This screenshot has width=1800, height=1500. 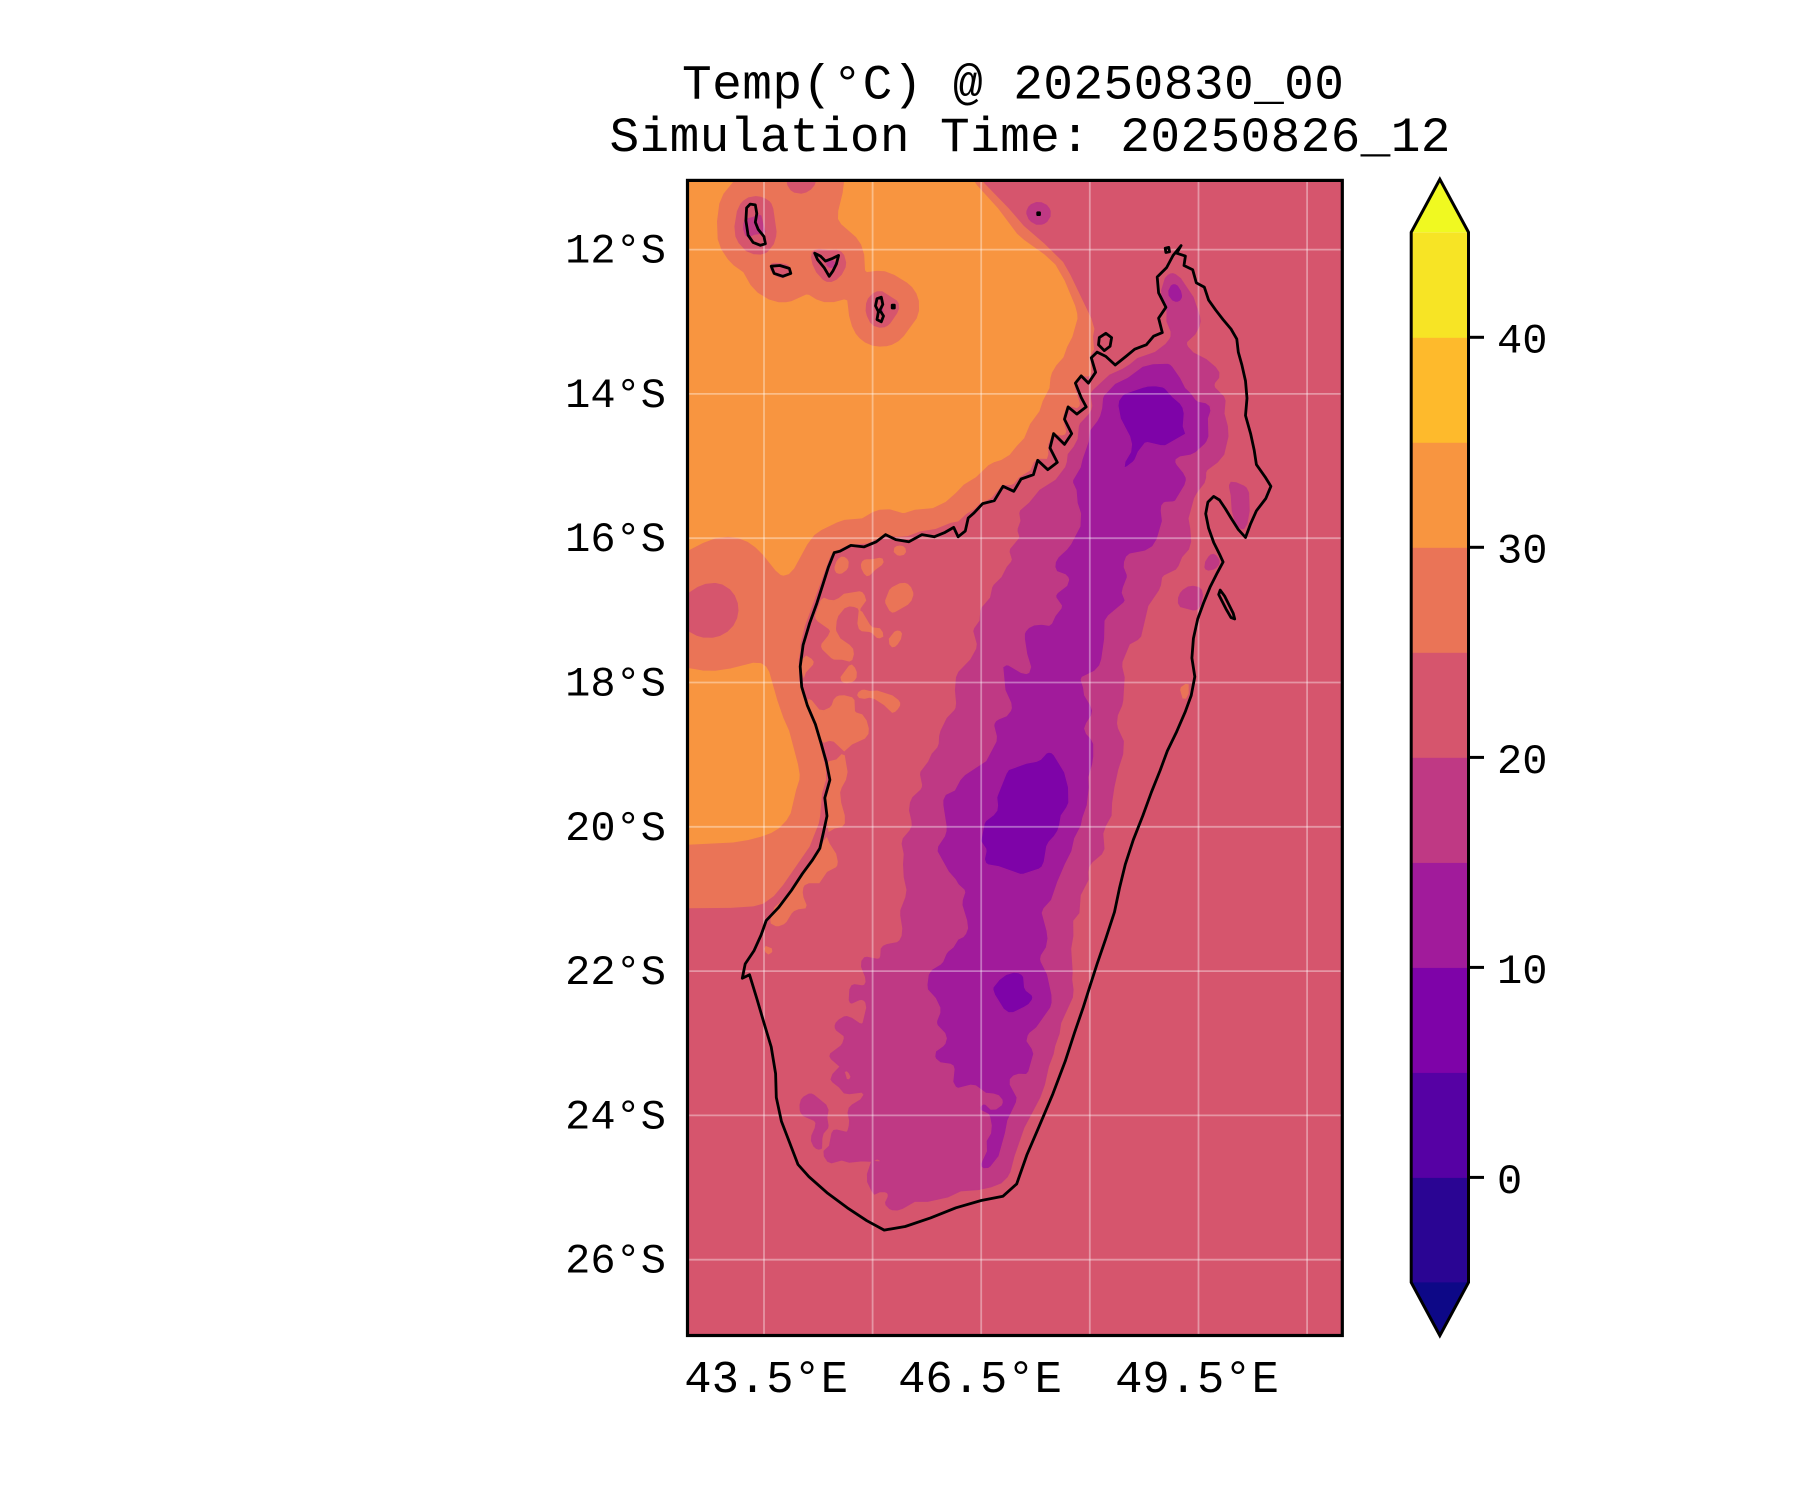 I want to click on svg-text: 12°S, so click(x=615, y=252).